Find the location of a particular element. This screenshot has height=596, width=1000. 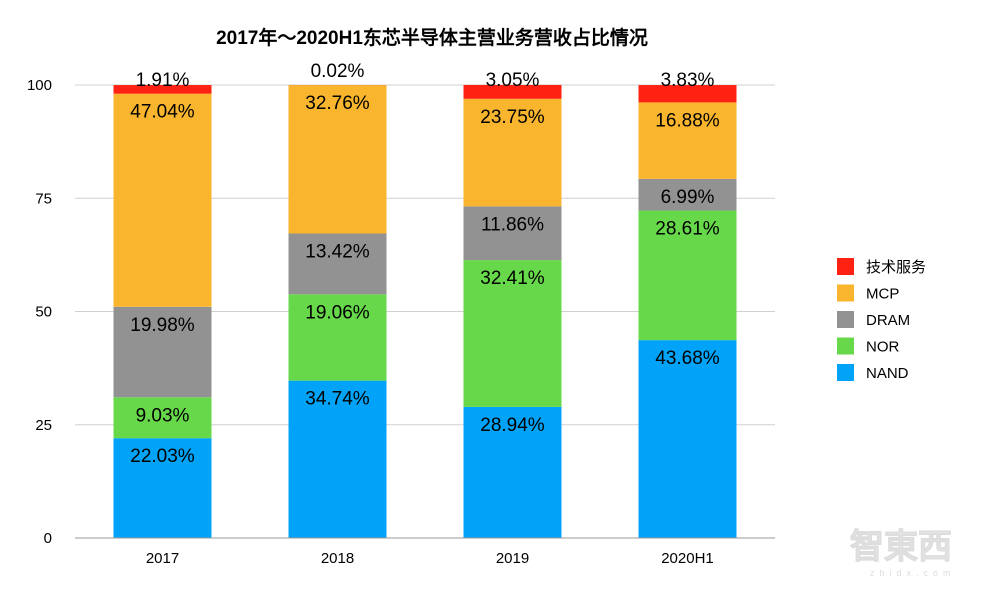

x-tick-label: 2018 is located at coordinates (337, 558).